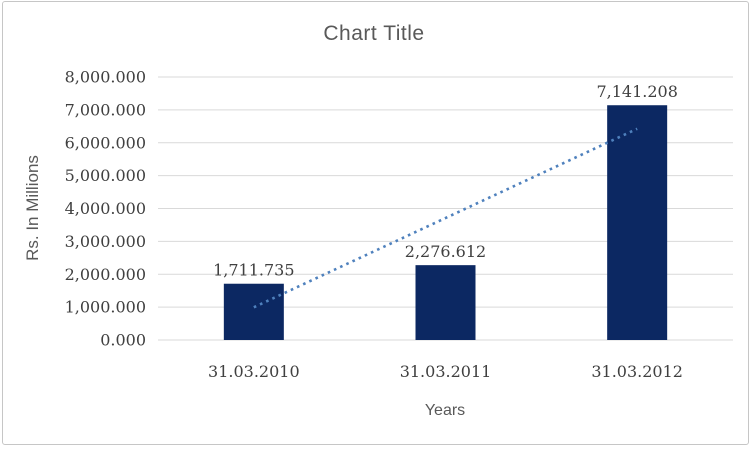  I want to click on y-tick-label: 3,000.000, so click(105, 241).